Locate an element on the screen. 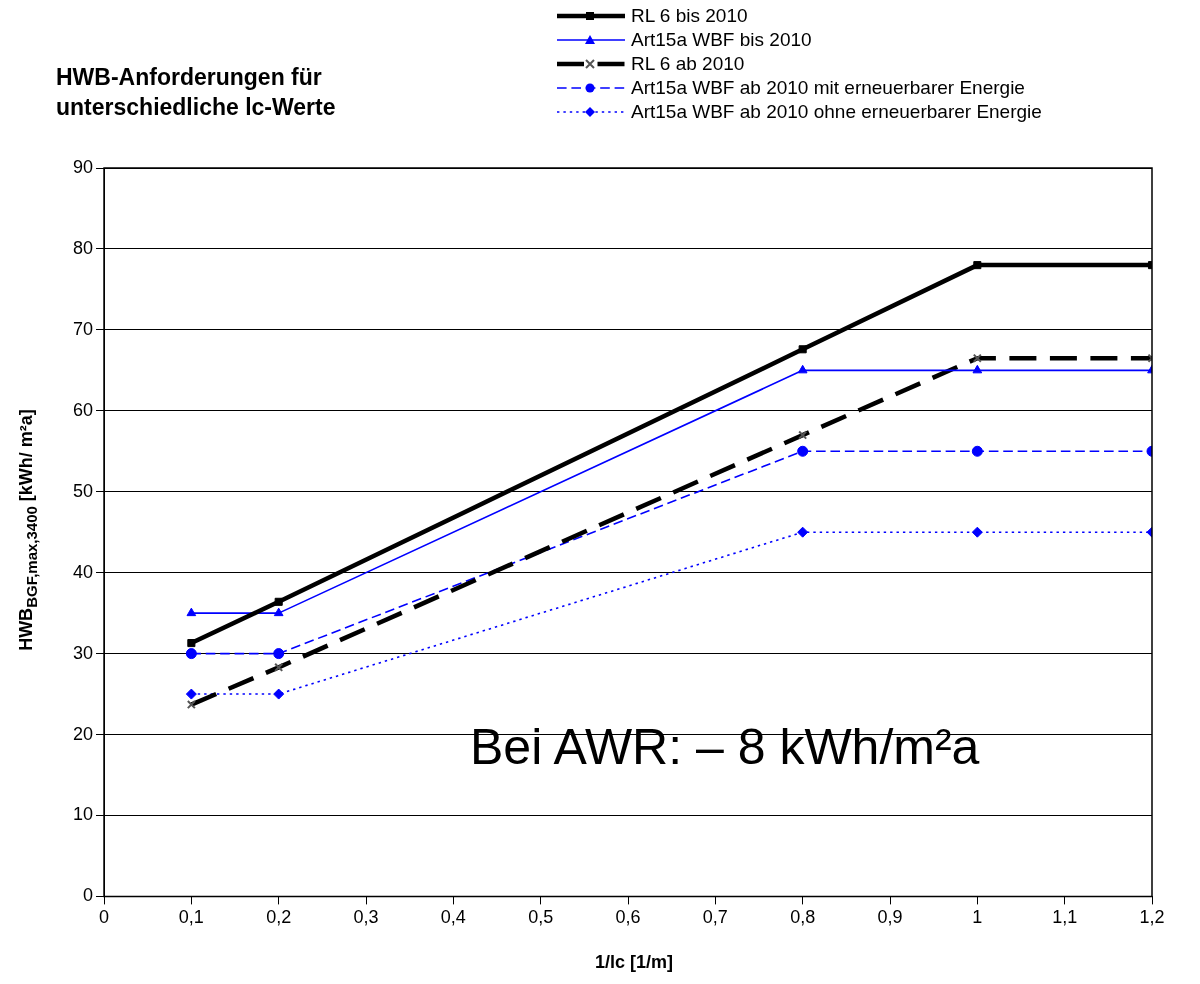 The width and height of the screenshot is (1200, 984). y-tick-label: 60 is located at coordinates (83, 409).